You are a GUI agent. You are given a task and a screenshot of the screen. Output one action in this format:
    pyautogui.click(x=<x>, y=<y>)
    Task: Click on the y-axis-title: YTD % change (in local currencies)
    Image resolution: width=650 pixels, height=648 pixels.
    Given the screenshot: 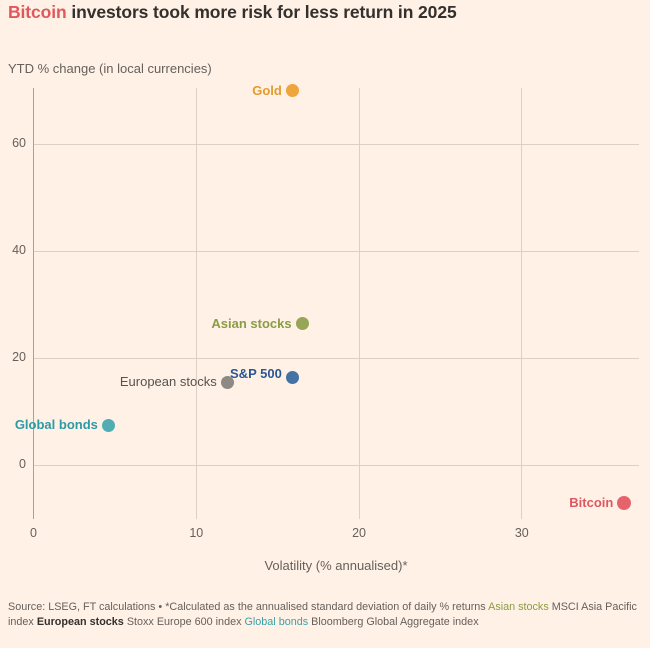 What is the action you would take?
    pyautogui.click(x=110, y=68)
    